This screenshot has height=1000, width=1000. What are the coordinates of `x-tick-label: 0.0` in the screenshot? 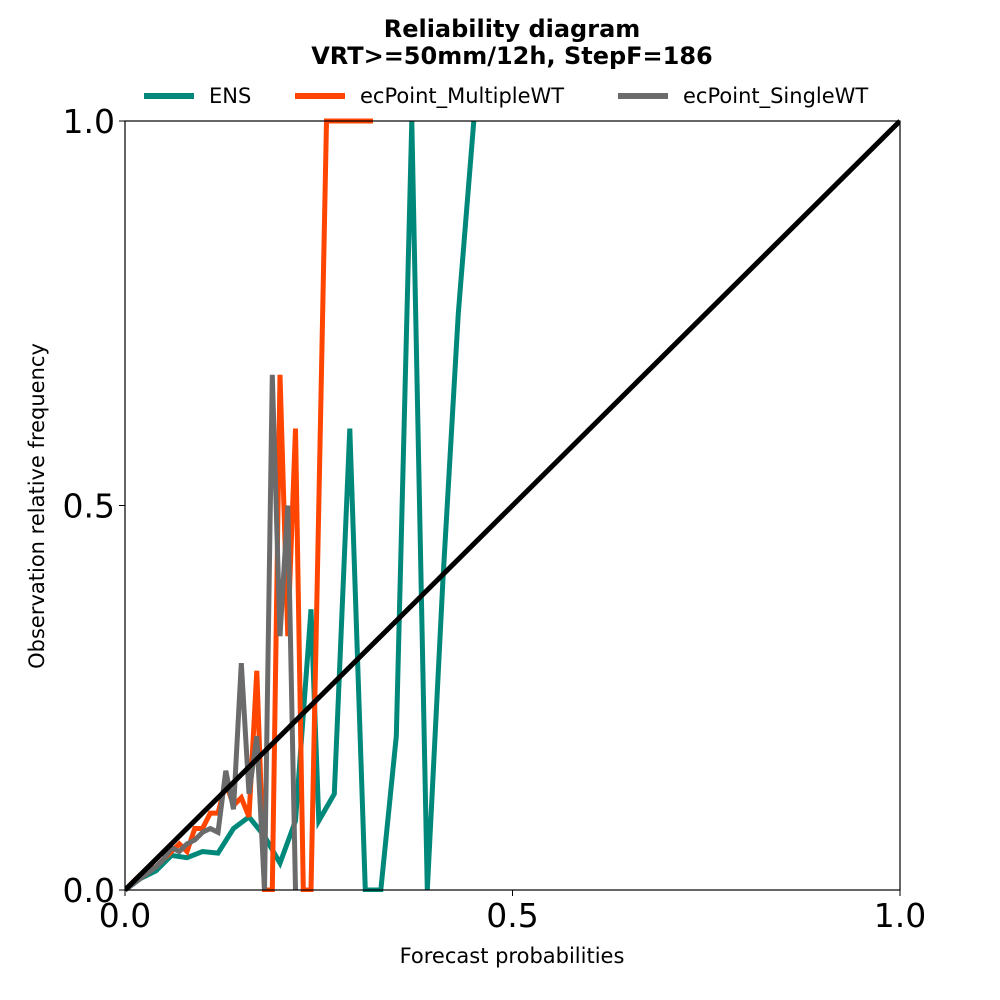 It's located at (125, 915).